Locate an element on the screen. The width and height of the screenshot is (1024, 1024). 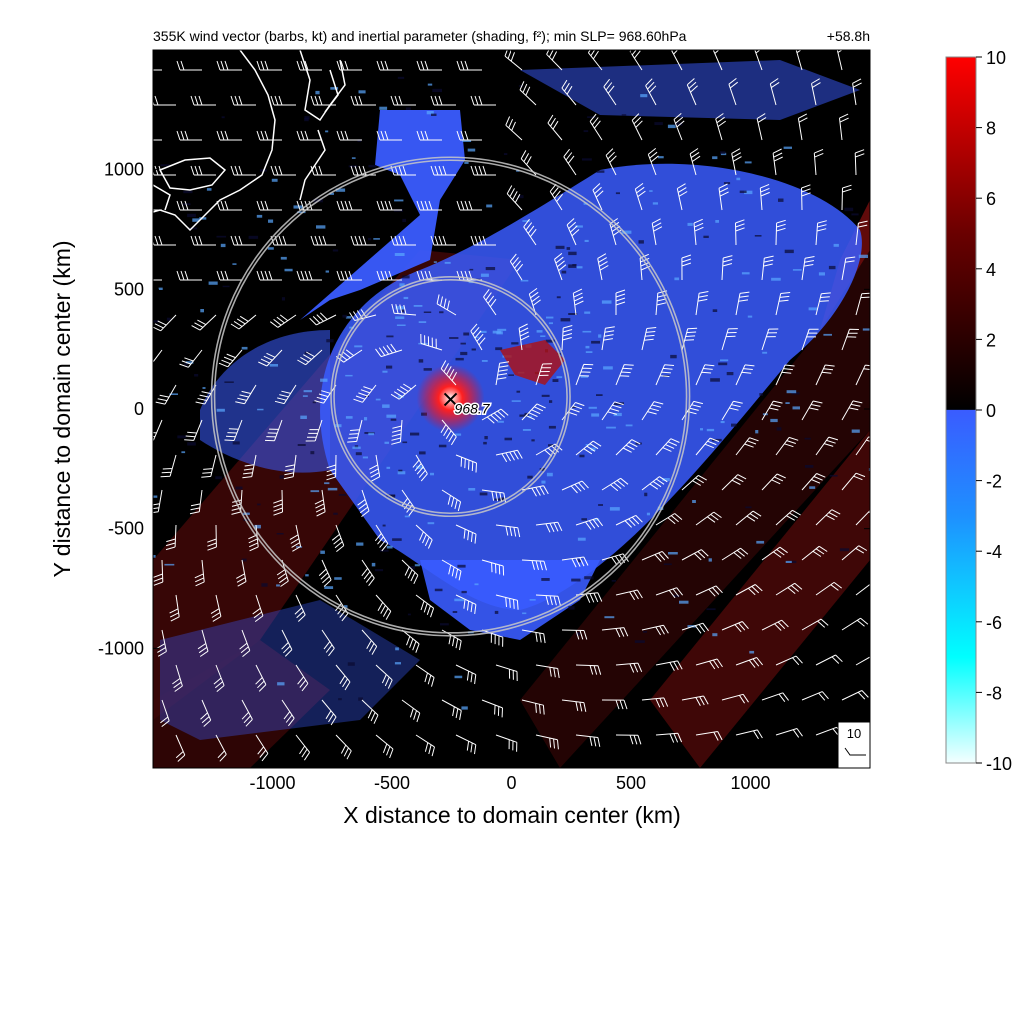
reference-barb-box: 10 is located at coordinates (854, 745).